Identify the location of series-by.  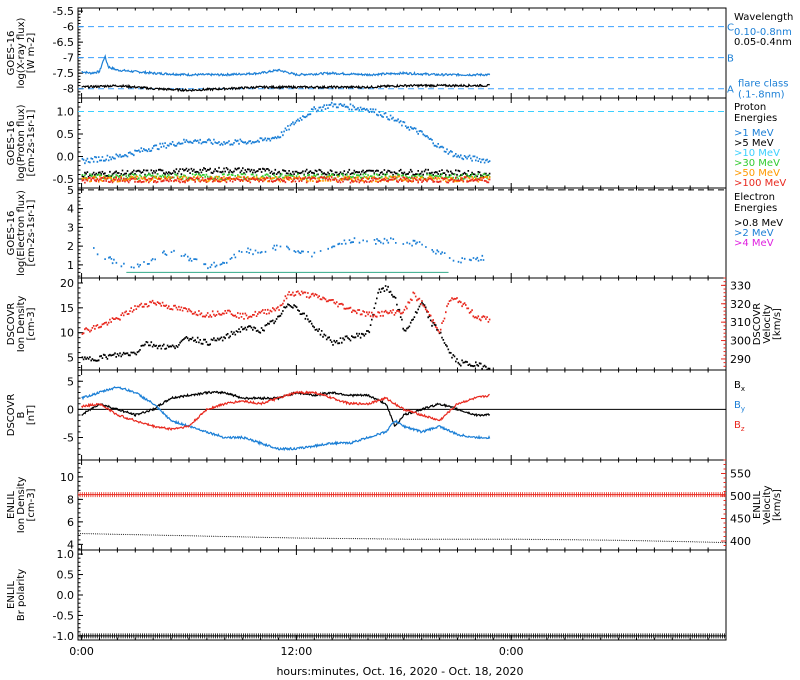
(286, 419).